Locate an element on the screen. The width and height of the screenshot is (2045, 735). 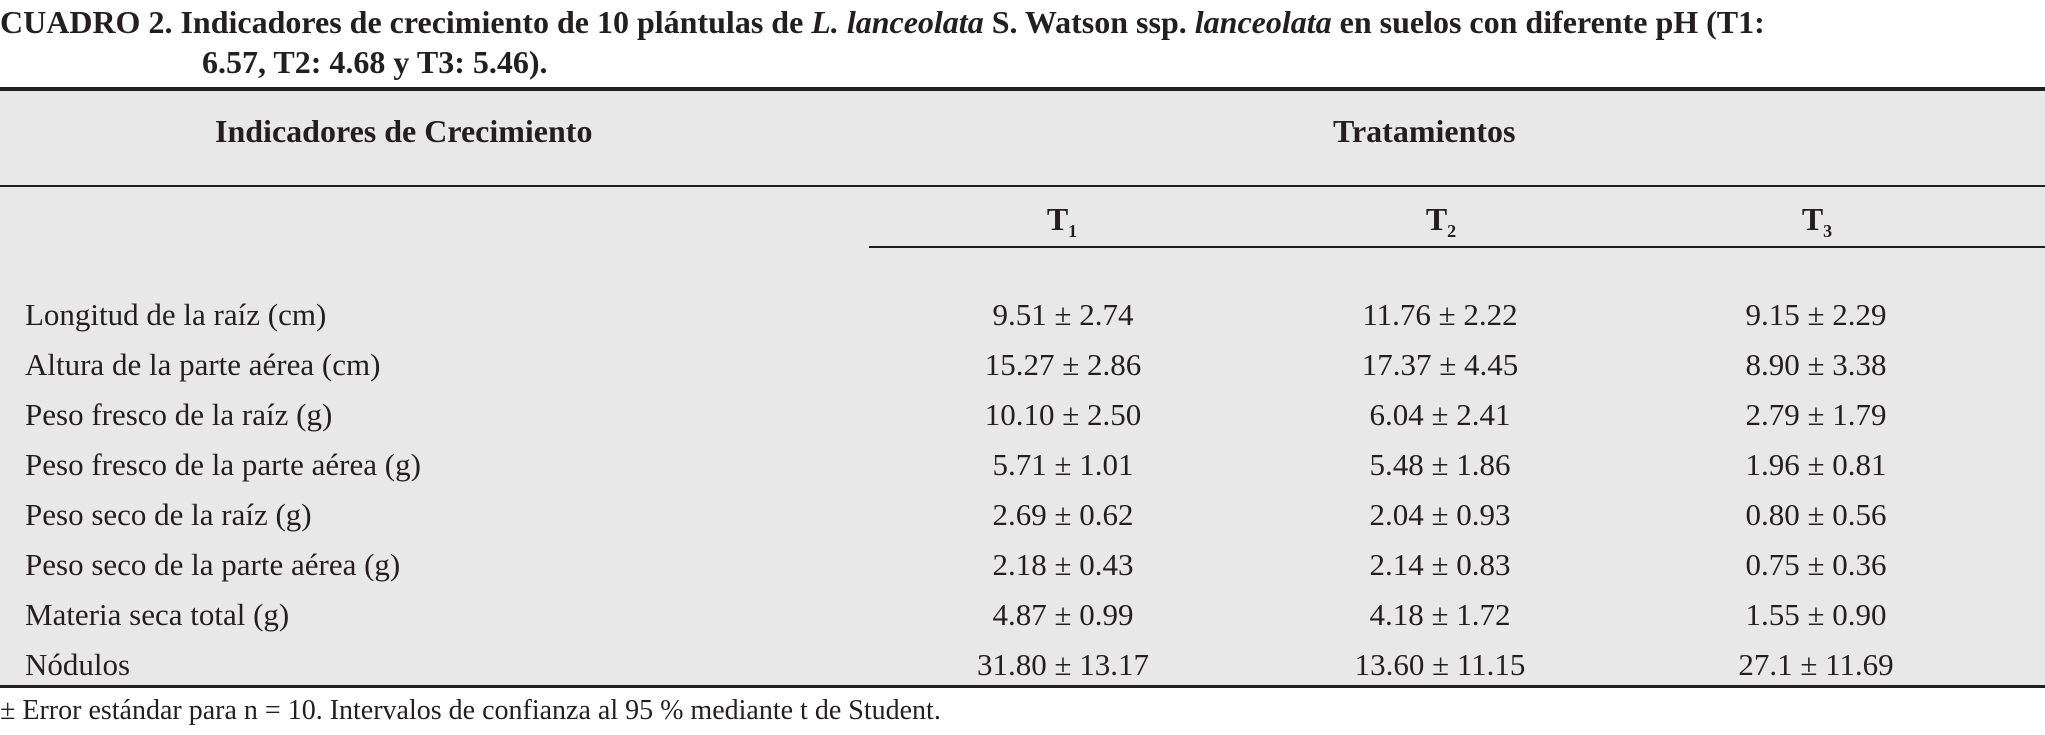
cell-t2: 13.60 ± 11.15 is located at coordinates (1440, 664).